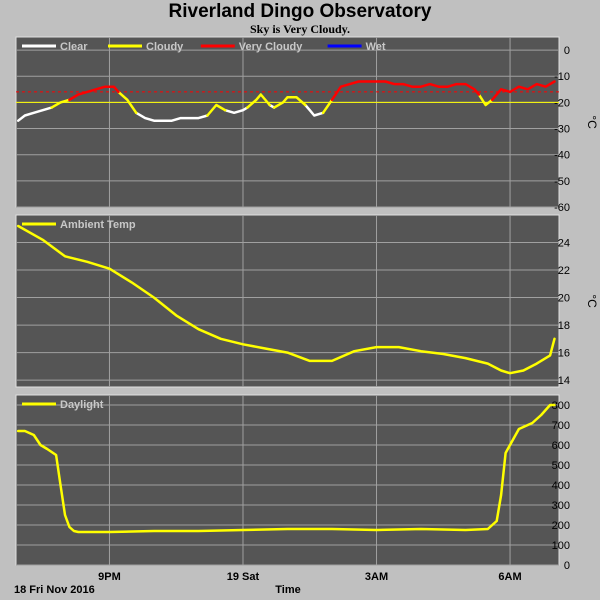 The image size is (600, 600). I want to click on legend-label: Cloudy, so click(165, 47).